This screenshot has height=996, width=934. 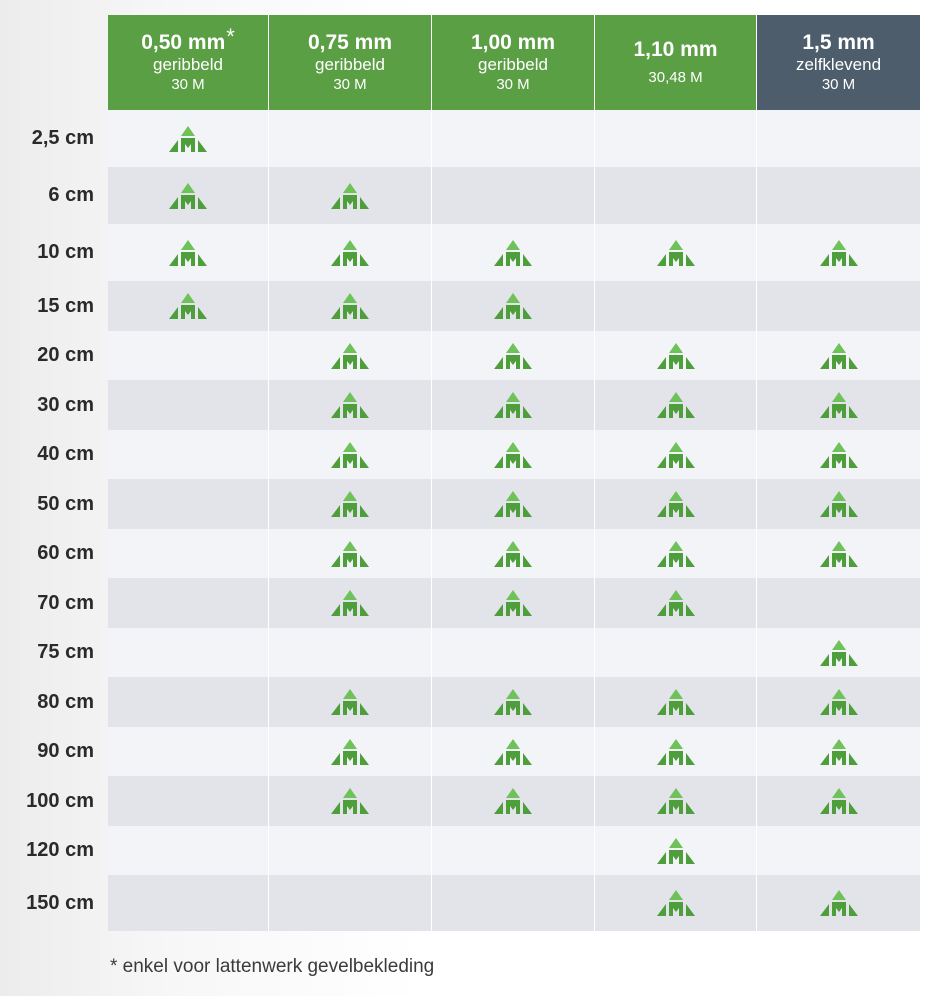 I want to click on column-type: geribbeld, so click(x=350, y=64).